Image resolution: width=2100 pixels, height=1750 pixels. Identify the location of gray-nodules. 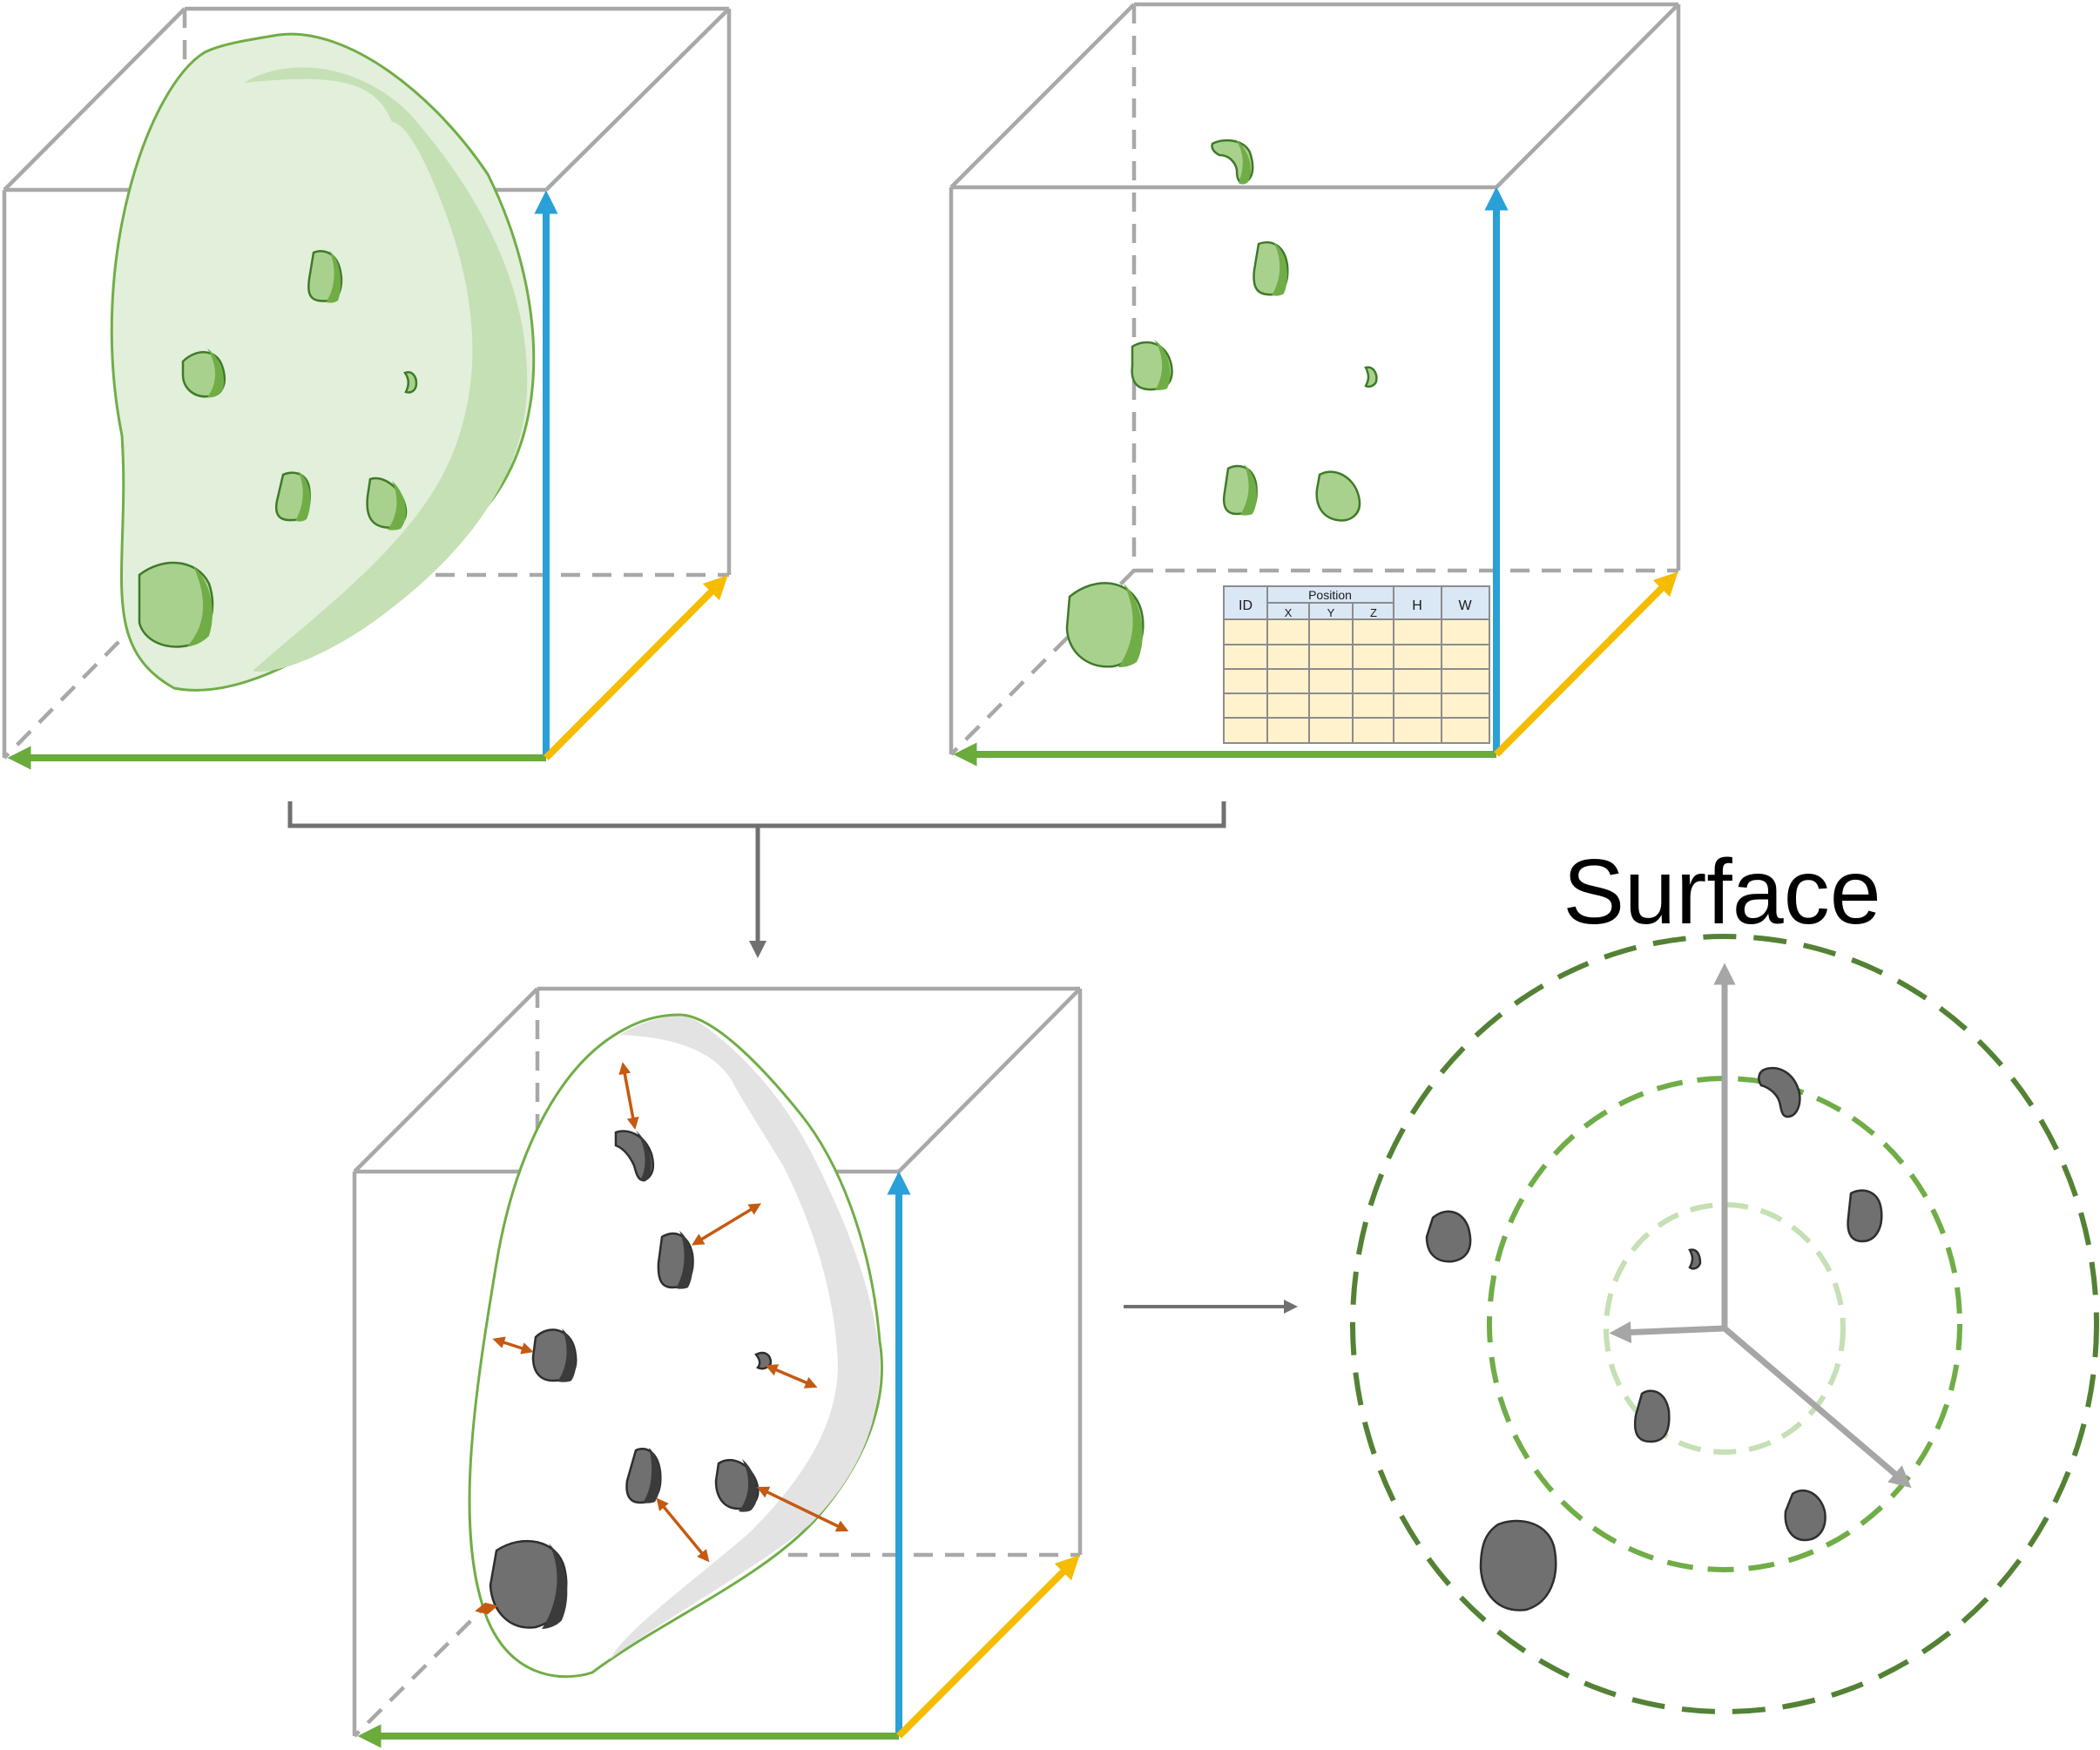
(631, 1379).